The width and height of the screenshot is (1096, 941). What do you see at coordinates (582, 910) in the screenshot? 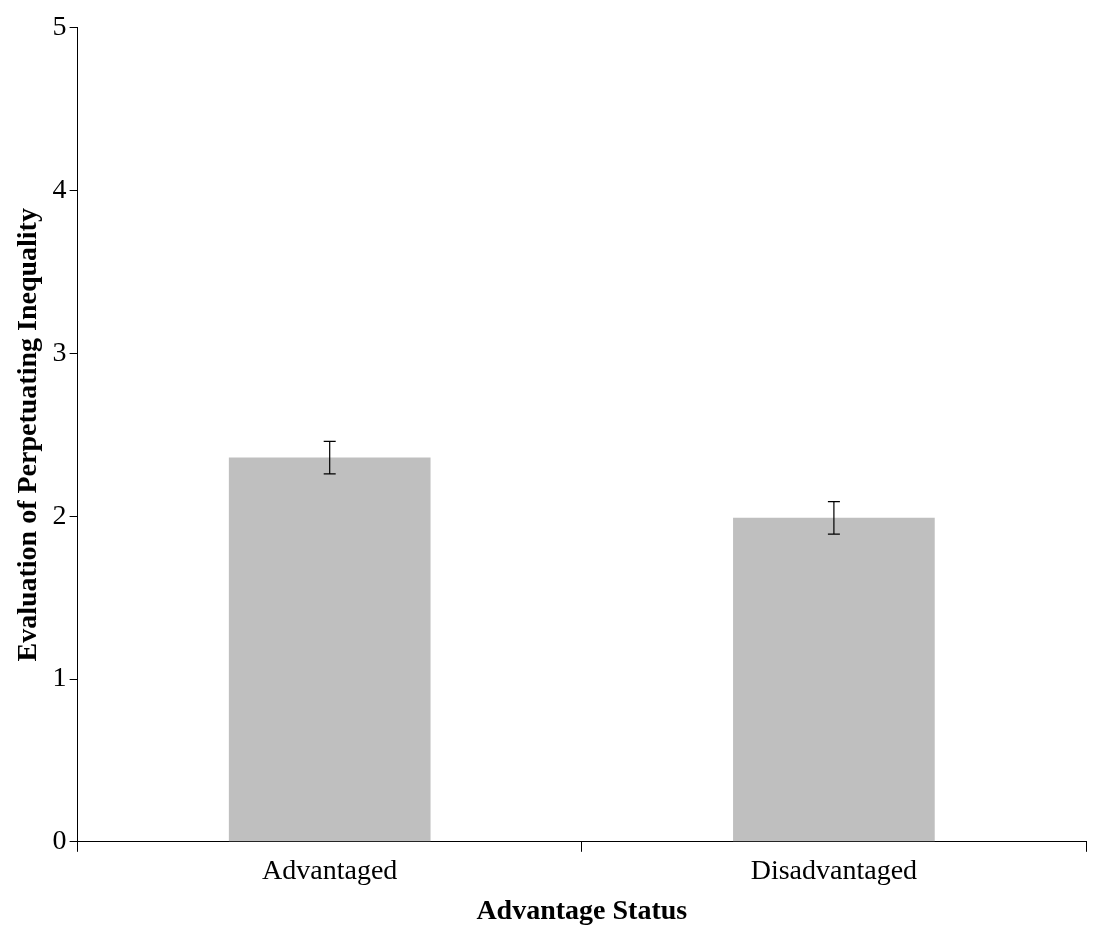
I see `x-axis-title: Advantage Status` at bounding box center [582, 910].